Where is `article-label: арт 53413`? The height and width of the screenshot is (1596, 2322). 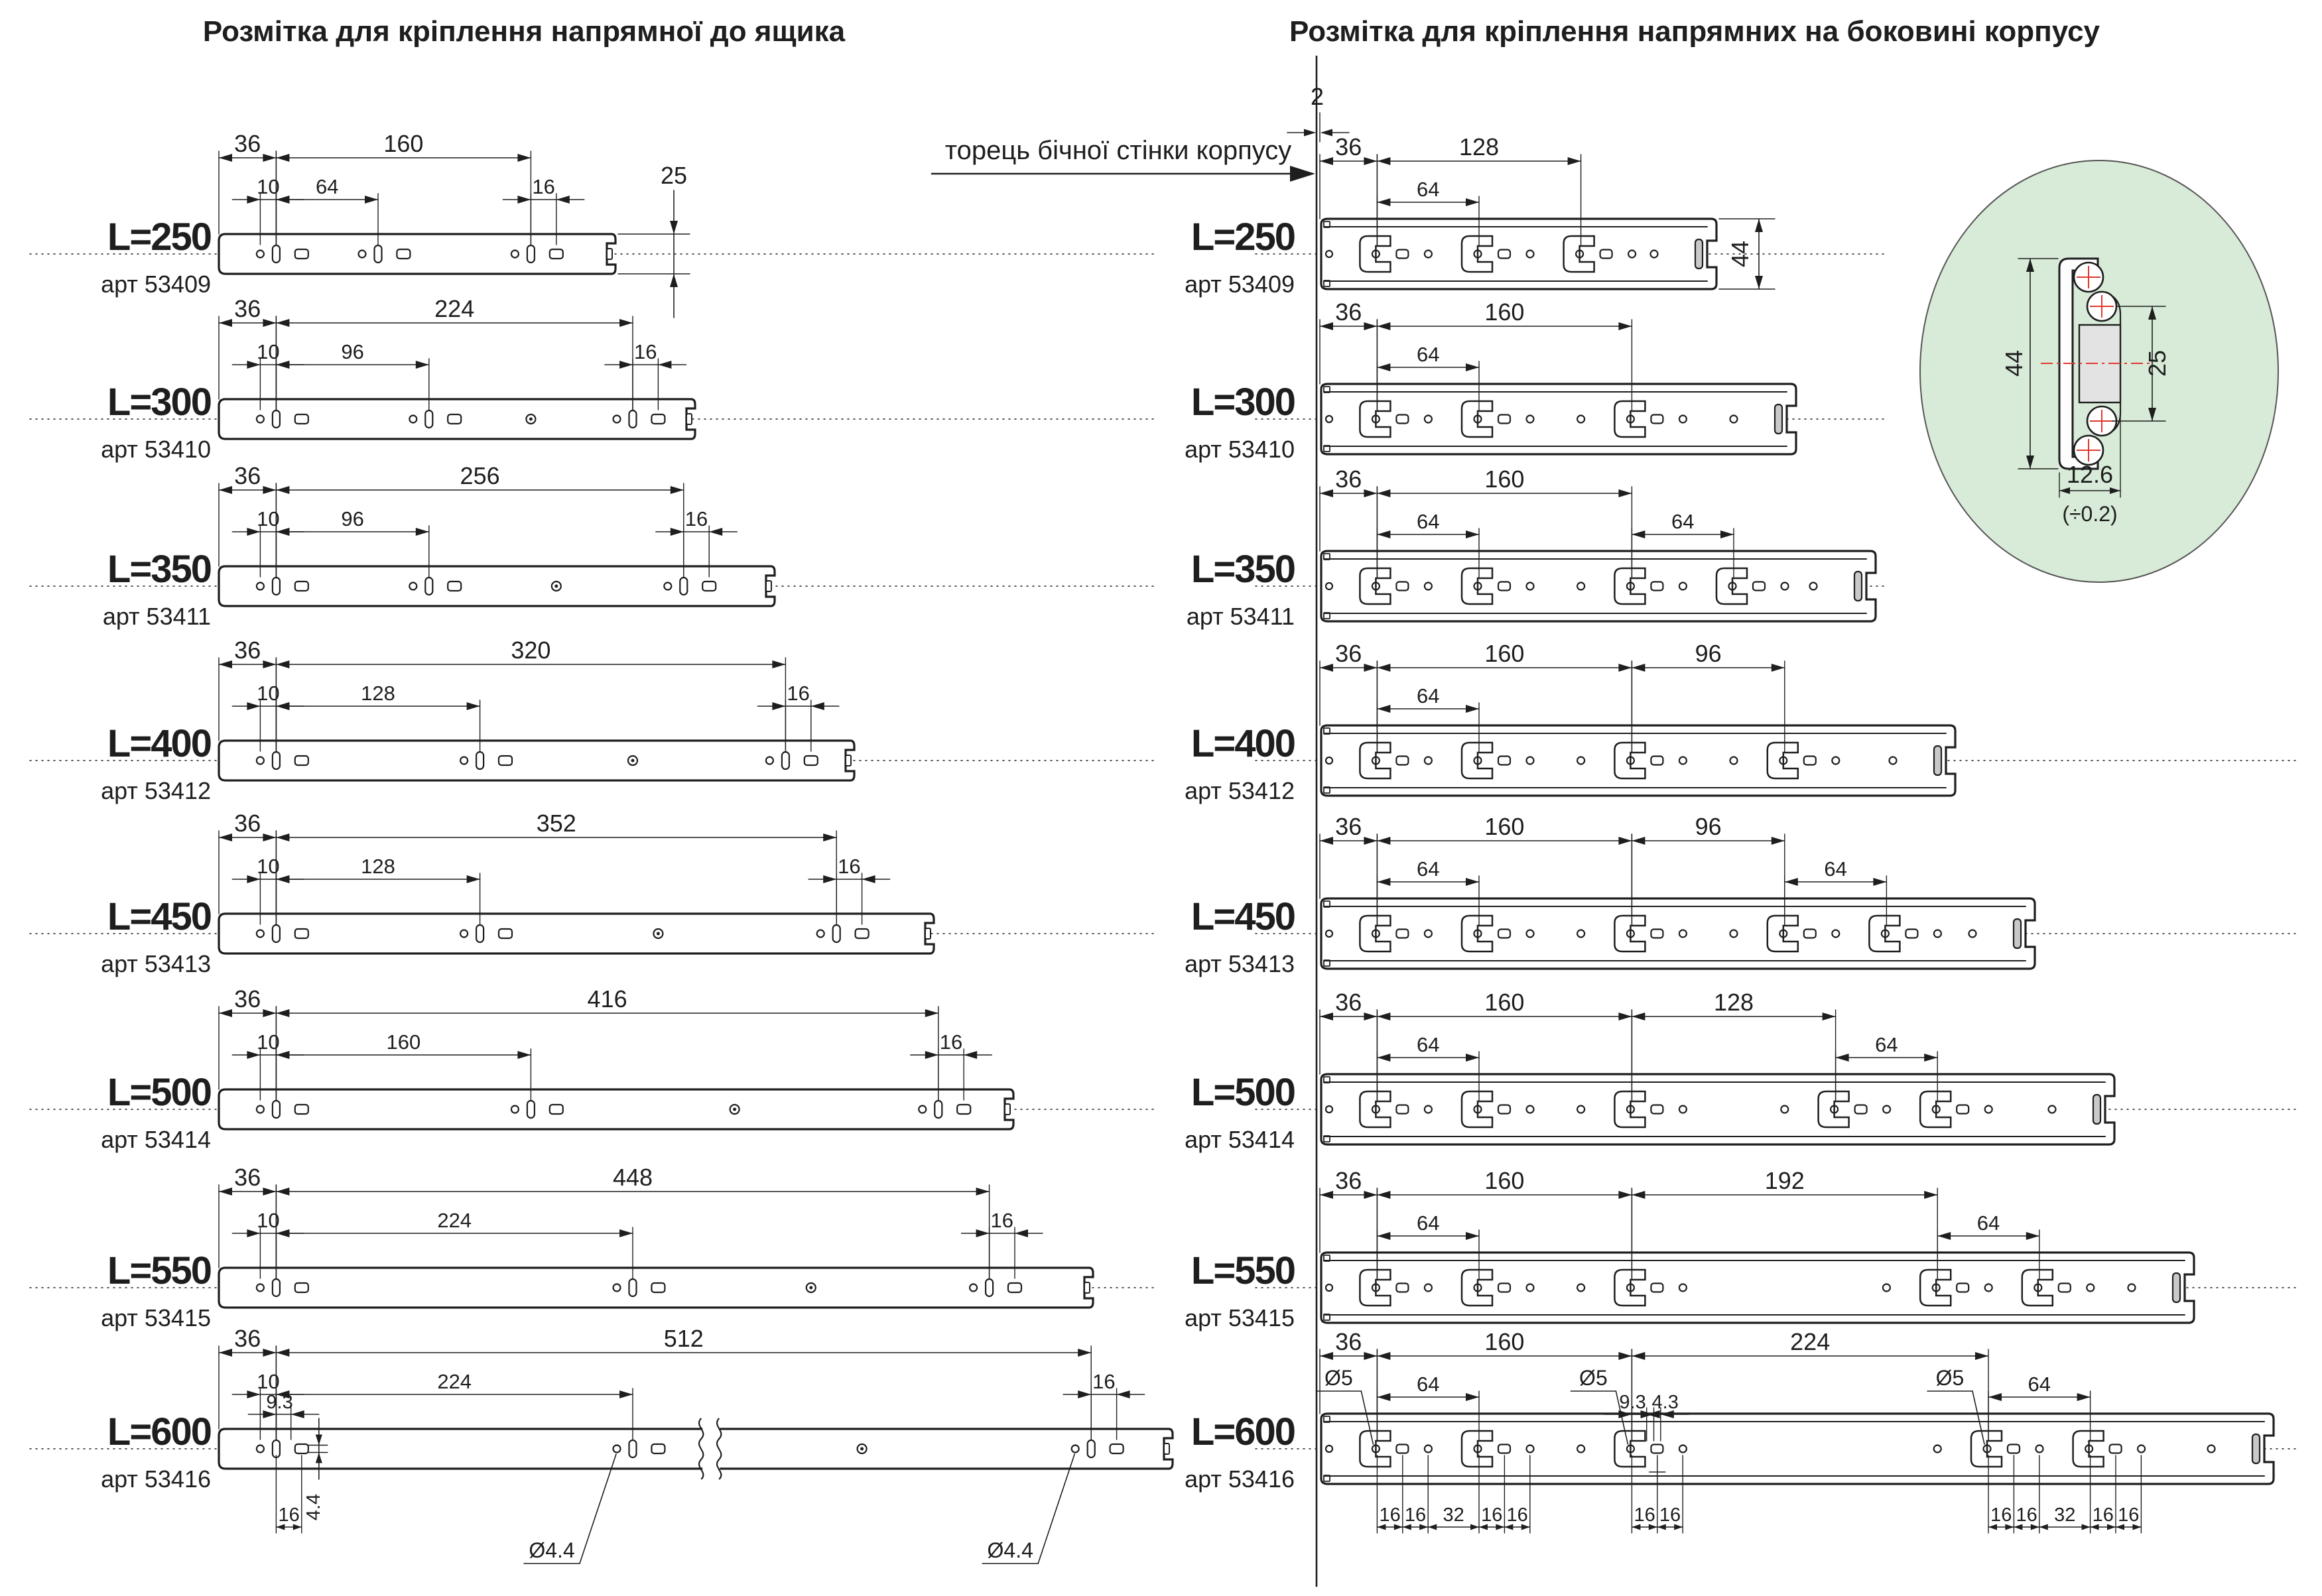 article-label: арт 53413 is located at coordinates (156, 963).